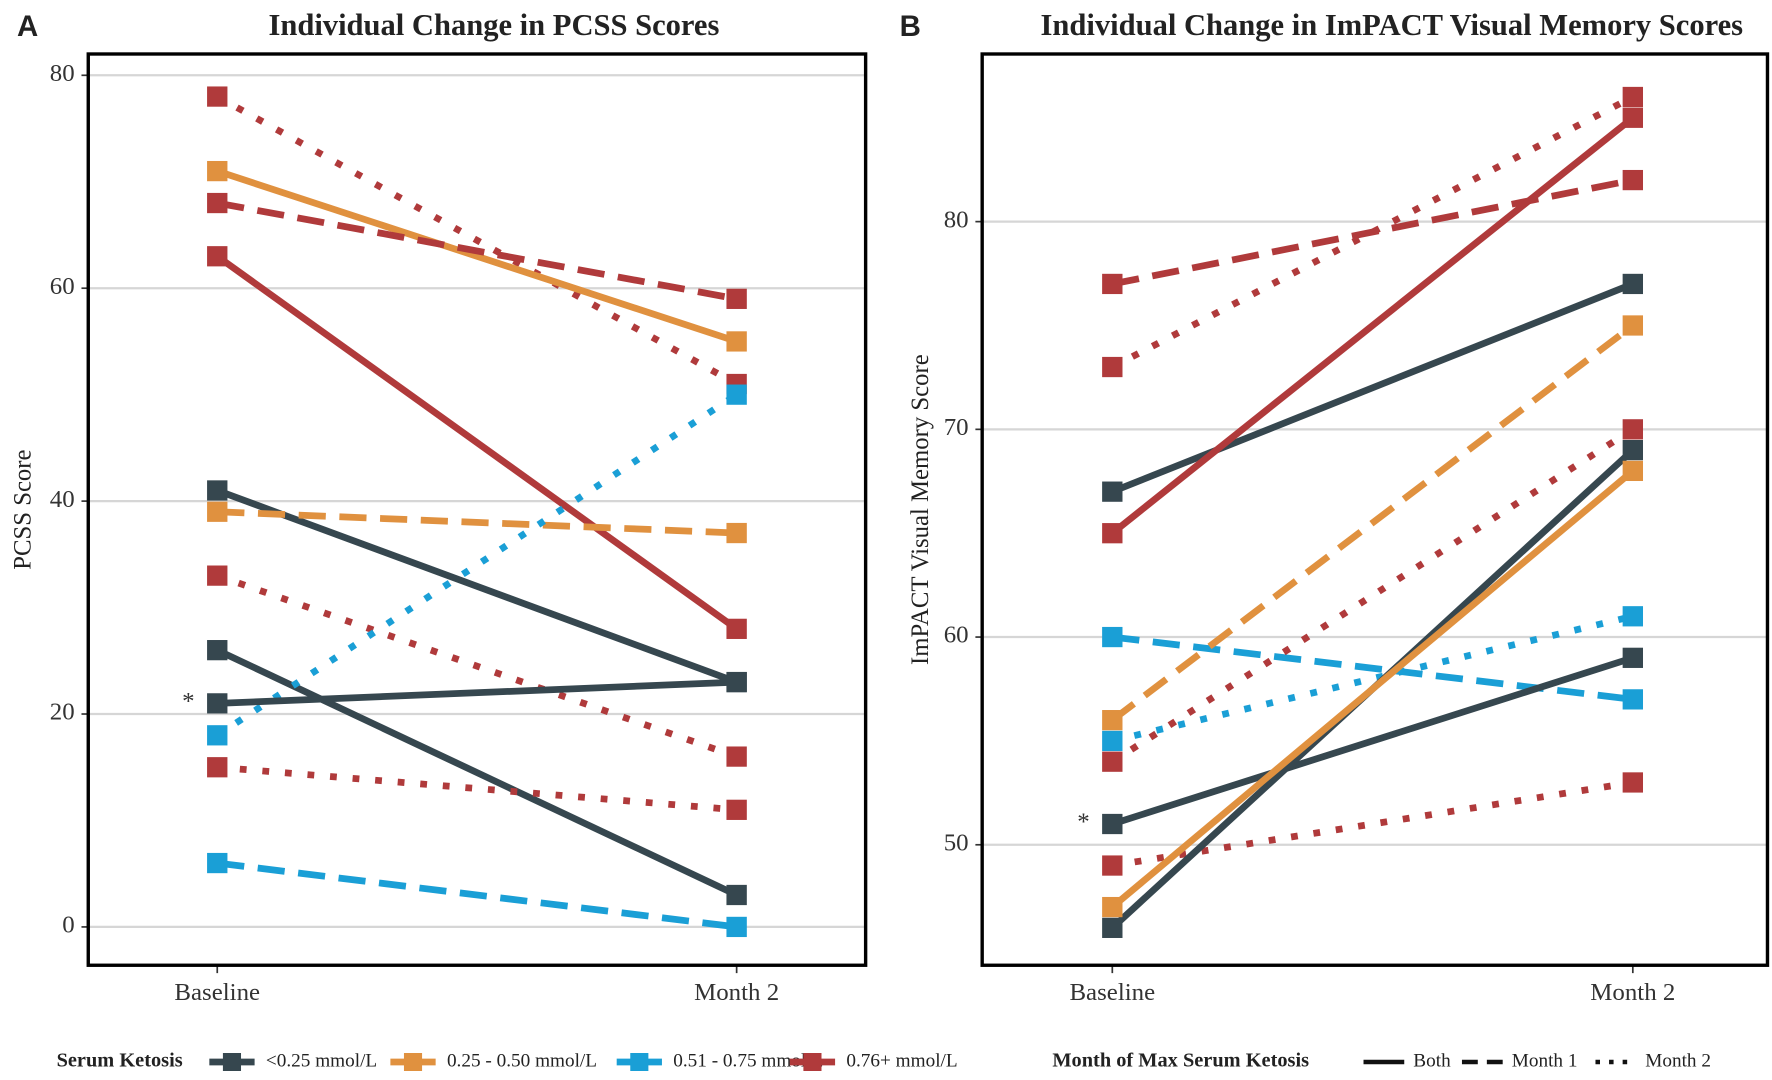 This screenshot has height=1080, width=1772. I want to click on chart-title: Individual Change in PCSS Scores, so click(493, 25).